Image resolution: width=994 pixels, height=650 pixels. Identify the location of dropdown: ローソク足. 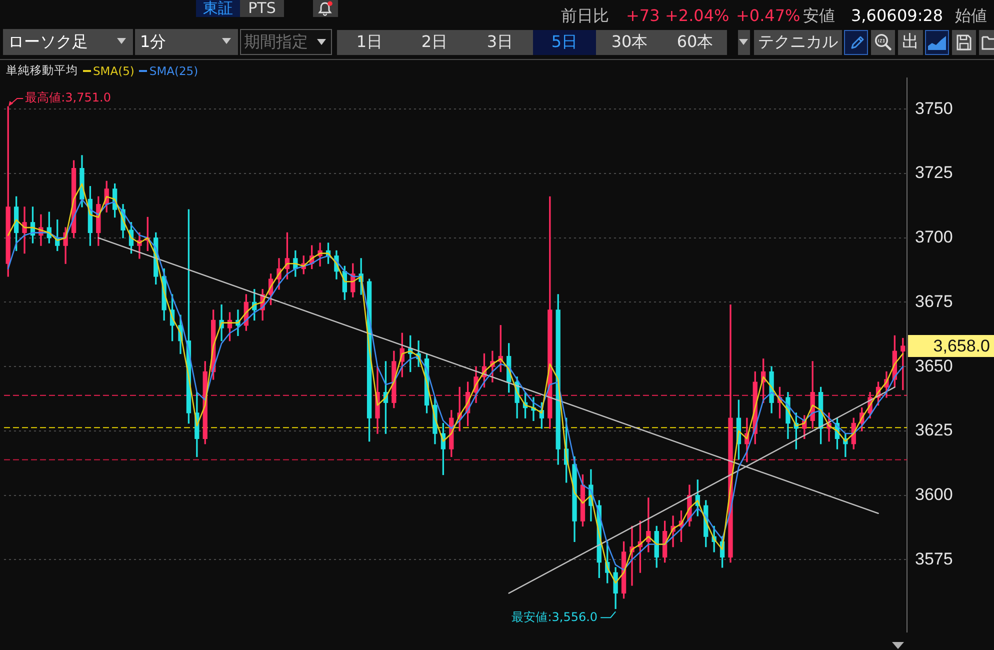
(68, 42).